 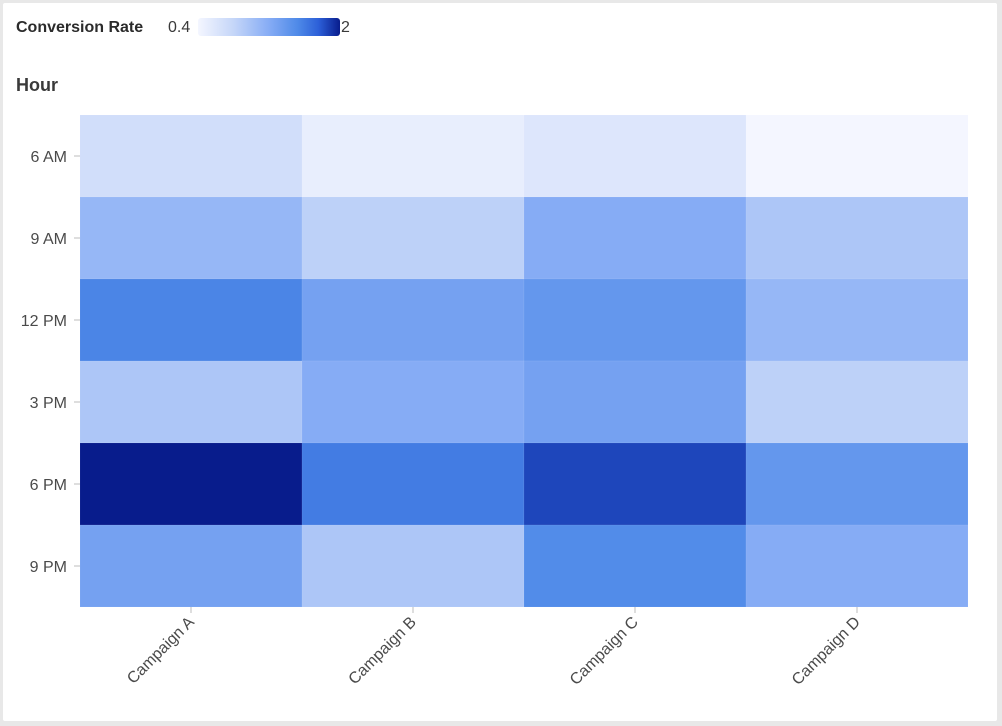 What do you see at coordinates (826, 651) in the screenshot?
I see `x-tick-label: Campaign D` at bounding box center [826, 651].